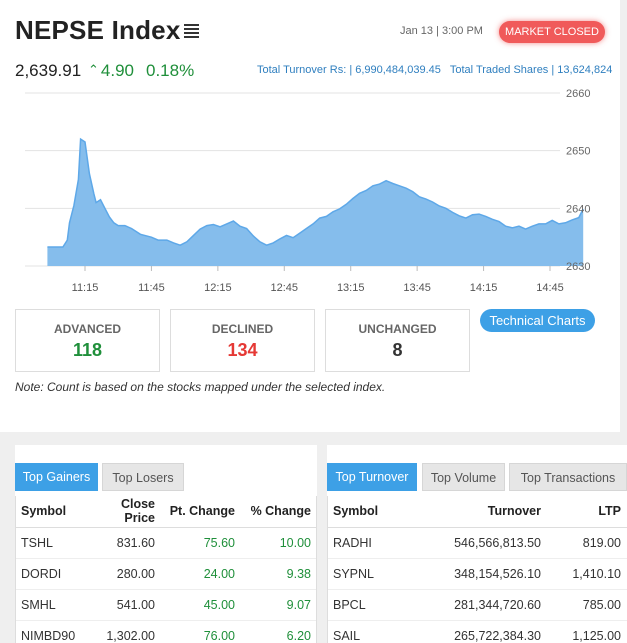 The height and width of the screenshot is (643, 627). I want to click on symbol-cell: RADHI, so click(372, 543).